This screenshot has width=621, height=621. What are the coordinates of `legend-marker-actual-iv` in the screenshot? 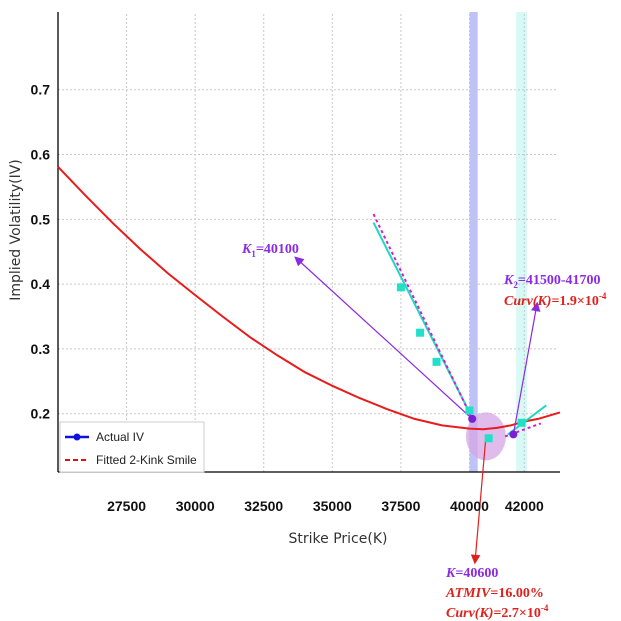 It's located at (77, 437).